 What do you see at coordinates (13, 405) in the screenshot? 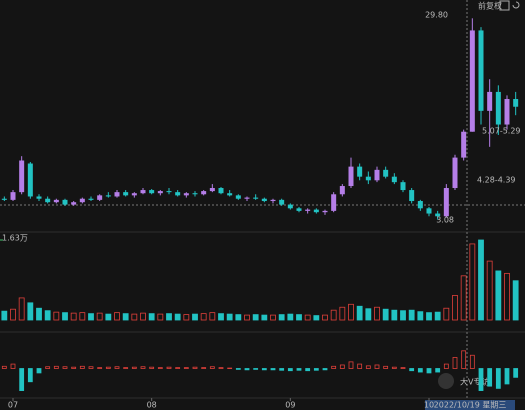
I see `x-tick-label: 07` at bounding box center [13, 405].